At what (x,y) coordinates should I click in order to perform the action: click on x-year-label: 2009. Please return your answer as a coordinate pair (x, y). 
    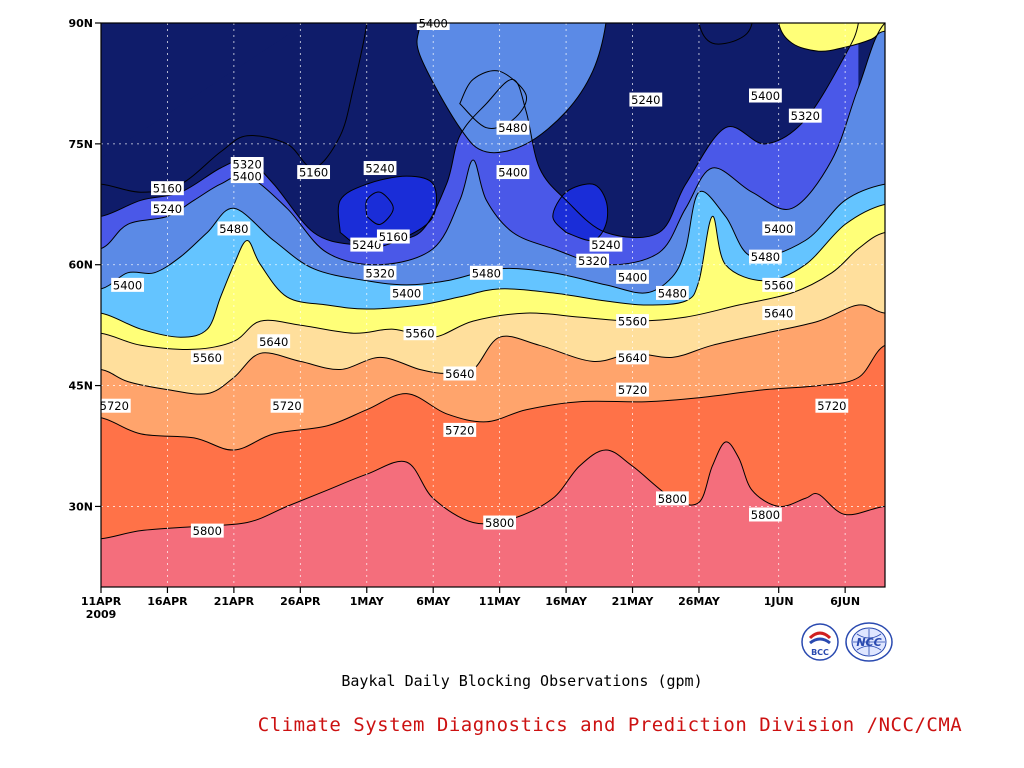
    Looking at the image, I should click on (101, 614).